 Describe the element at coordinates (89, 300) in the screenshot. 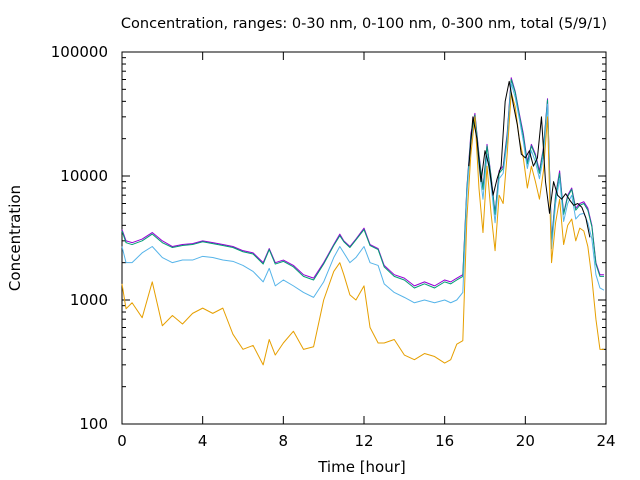

I see `y-tick-label: 1000` at that location.